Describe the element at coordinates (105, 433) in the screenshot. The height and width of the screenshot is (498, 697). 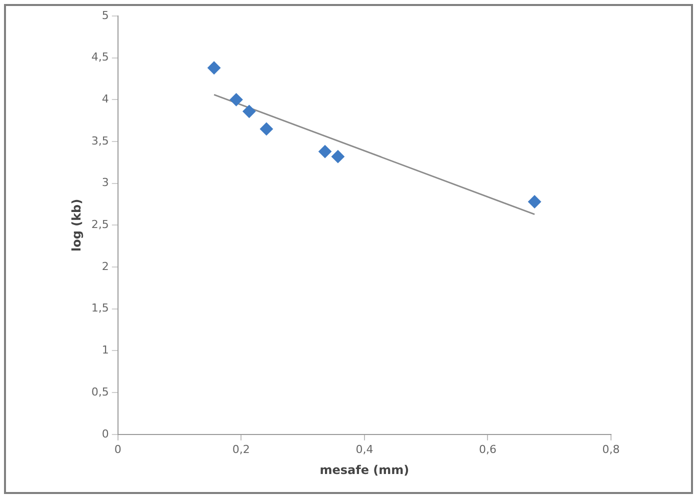
I see `y-tick-label: 0` at that location.